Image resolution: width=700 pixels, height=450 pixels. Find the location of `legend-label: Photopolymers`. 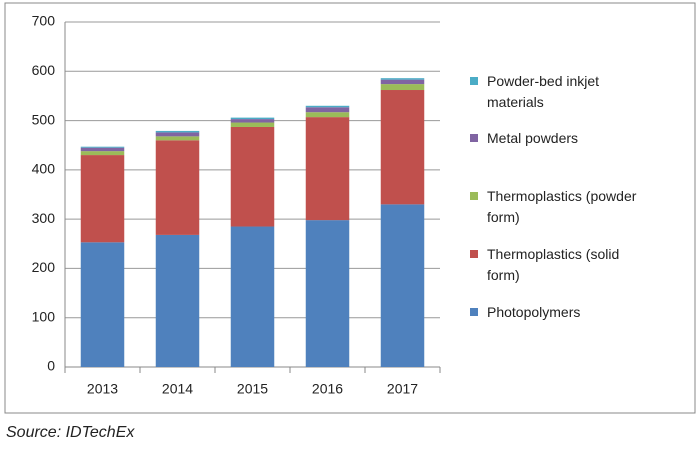

legend-label: Photopolymers is located at coordinates (534, 312).